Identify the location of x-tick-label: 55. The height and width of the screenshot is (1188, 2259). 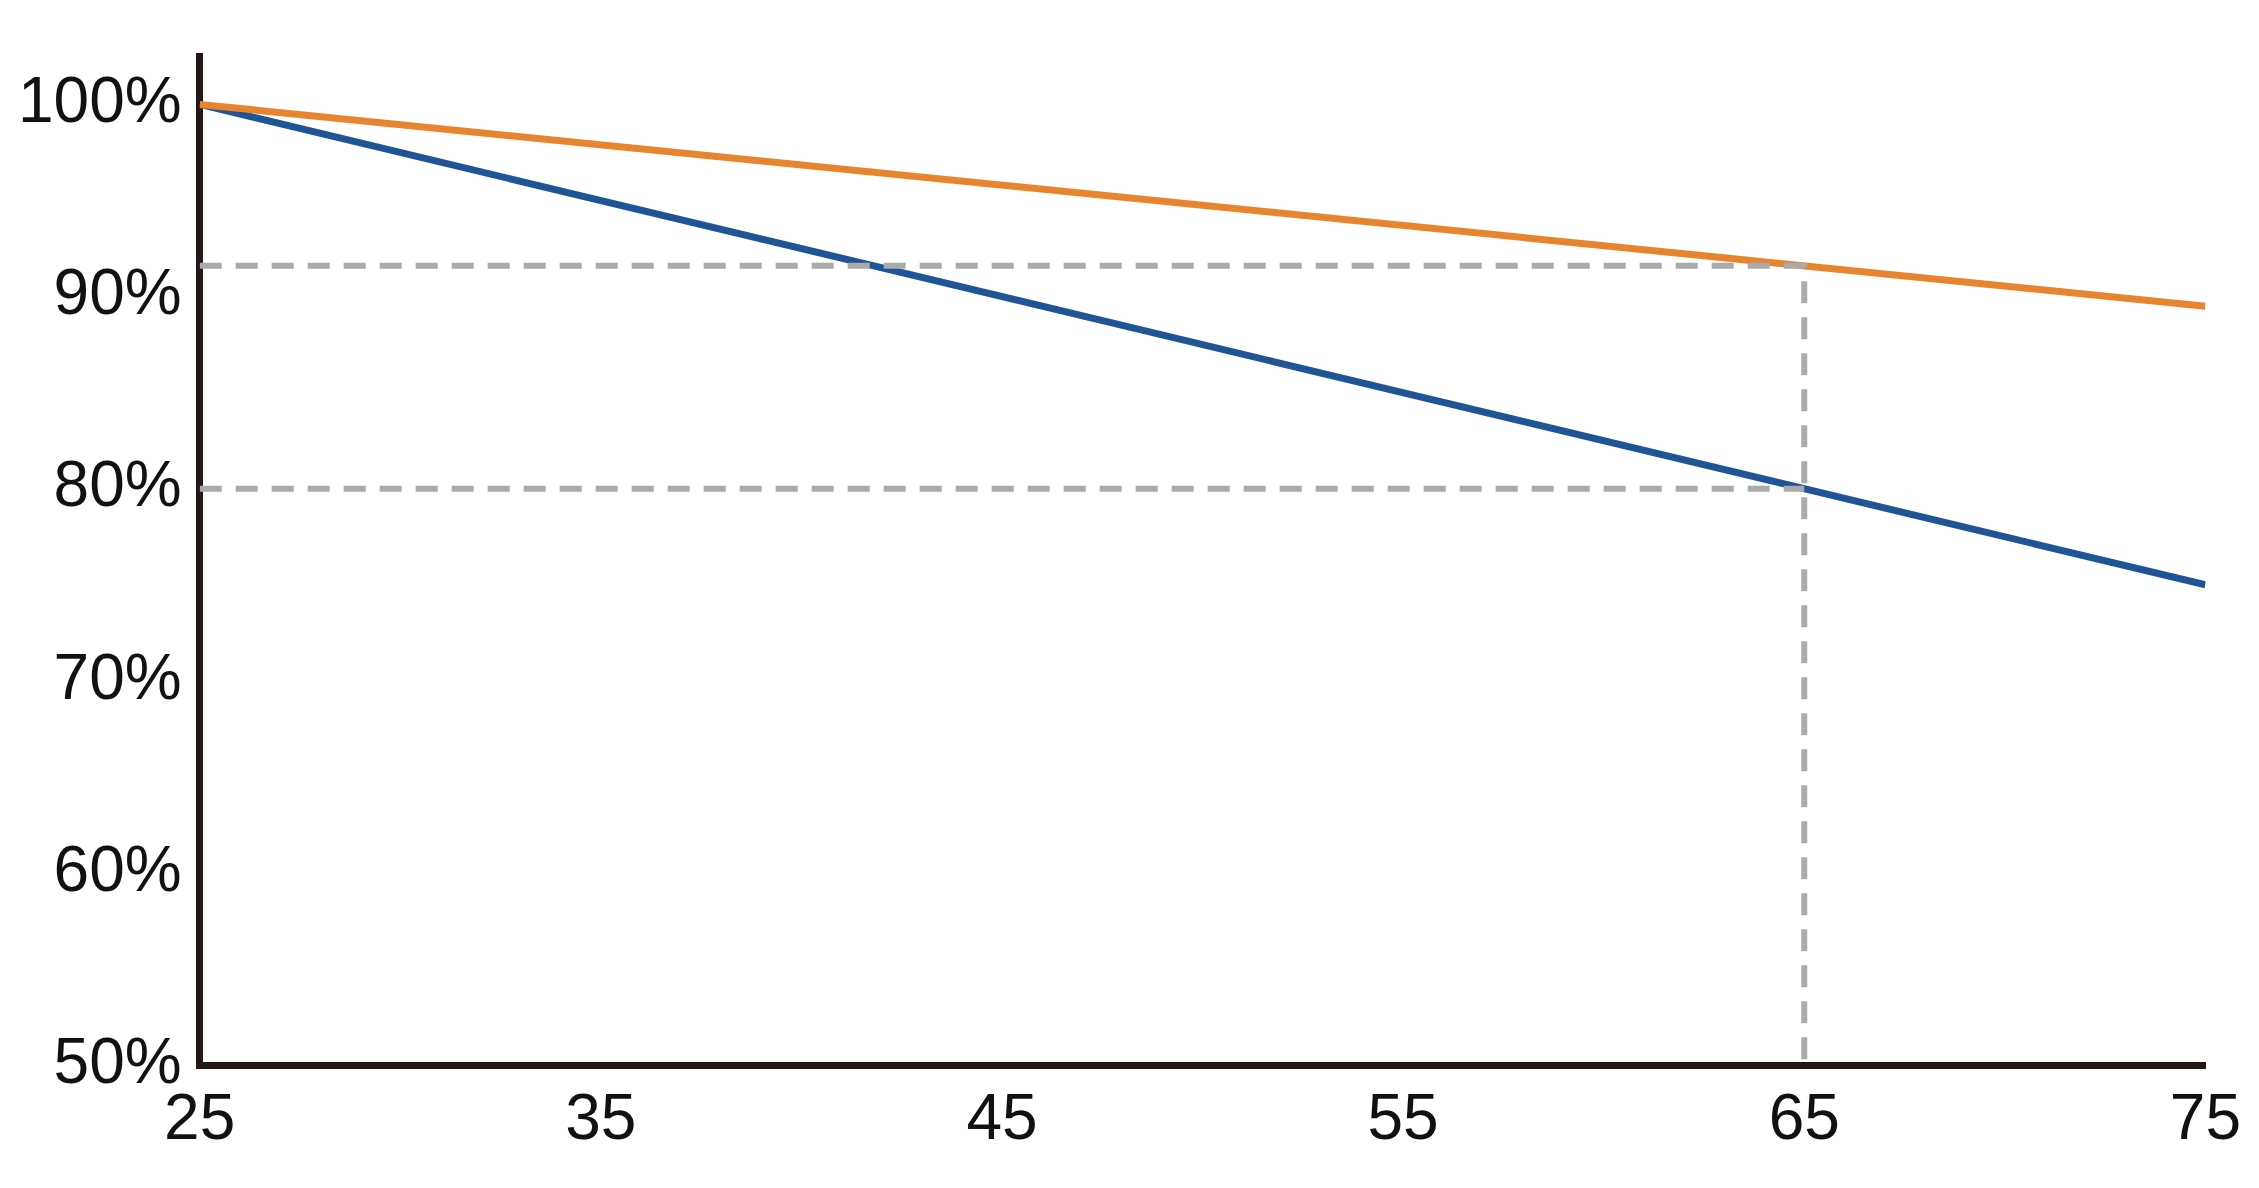
(1403, 1117).